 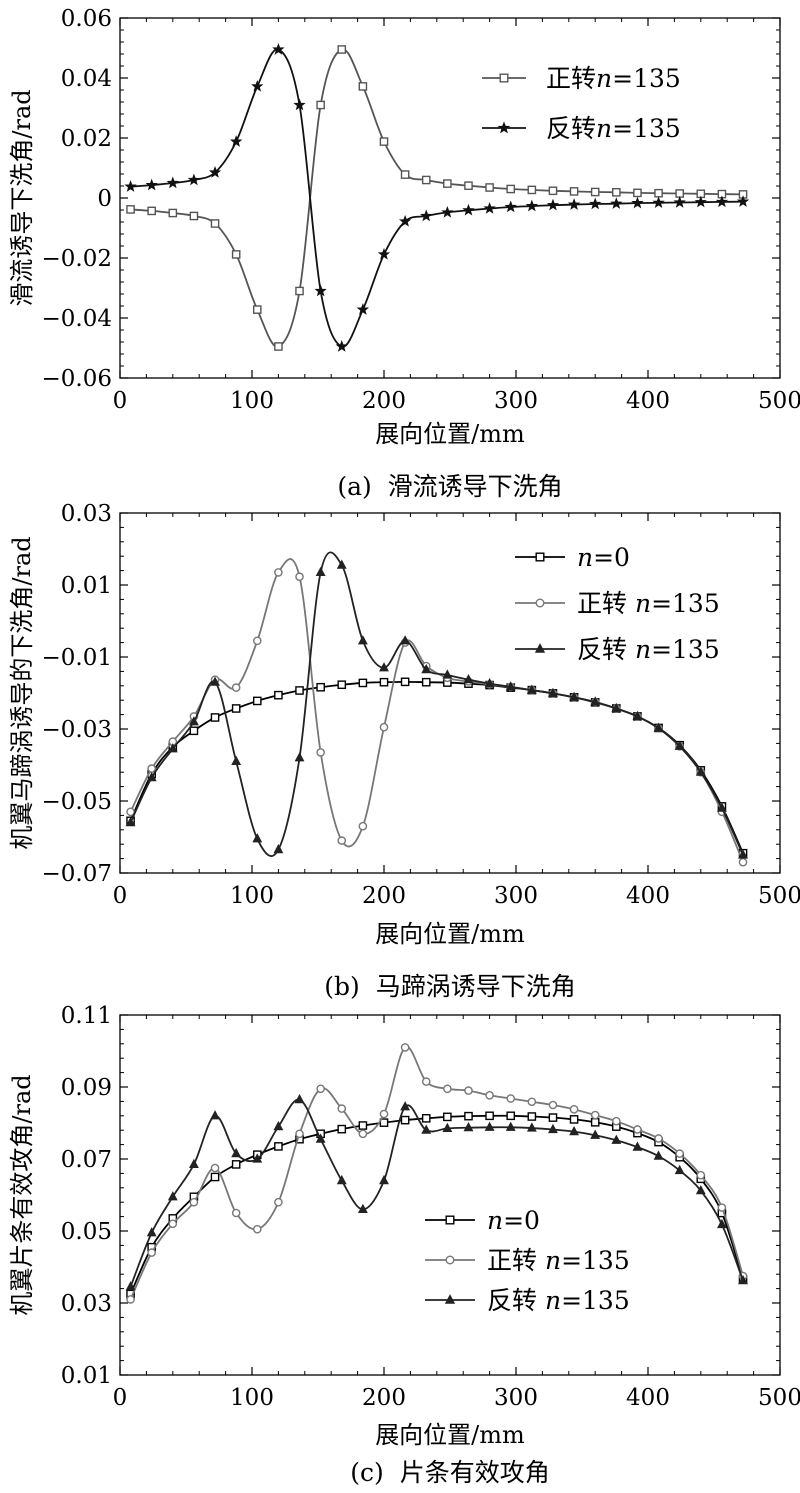 I want to click on x-tick-label-c: 400, so click(x=648, y=1398).